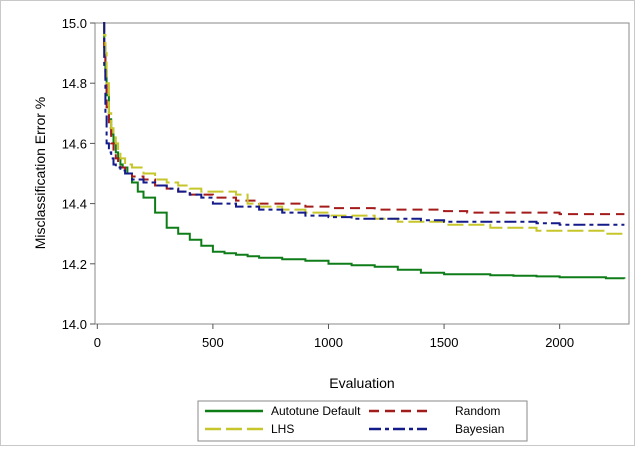  I want to click on legend-box, so click(362, 421).